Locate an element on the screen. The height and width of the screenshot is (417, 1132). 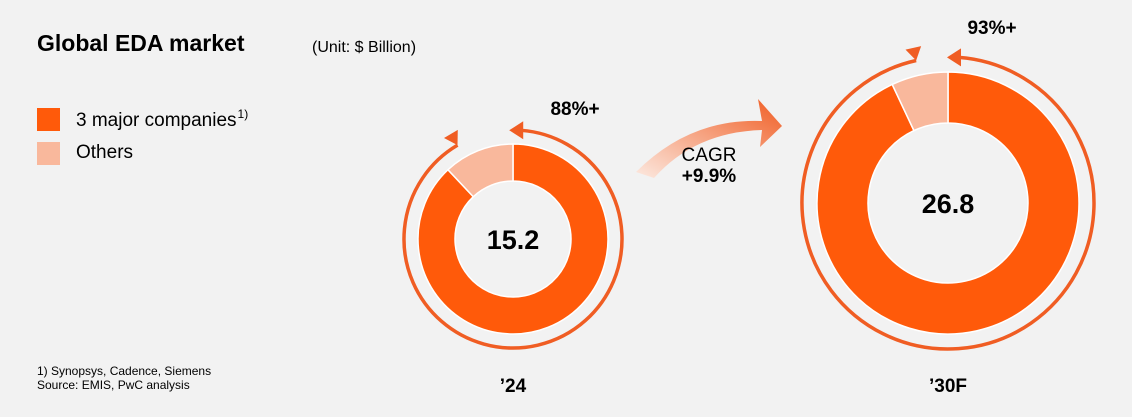
donut-slice-major-2024 is located at coordinates (513, 239).